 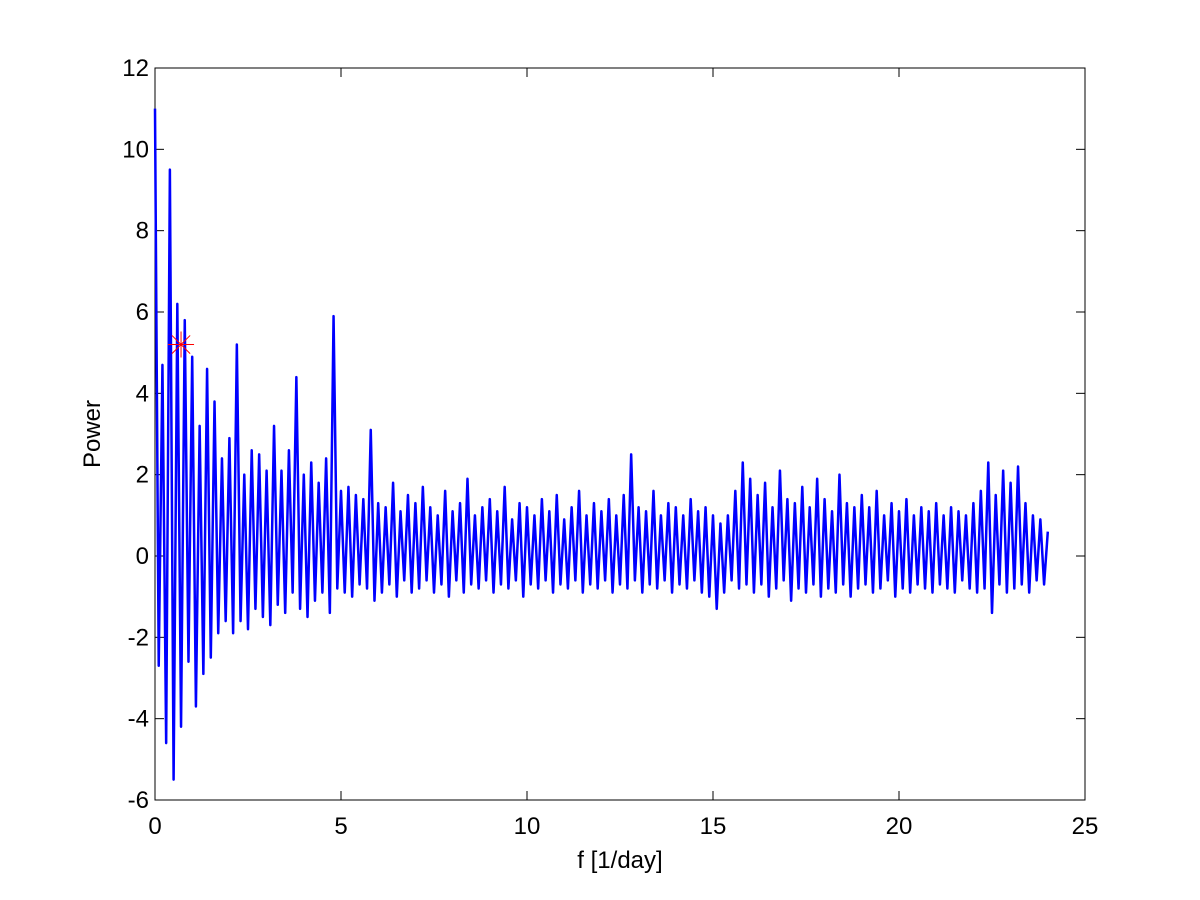 What do you see at coordinates (142, 475) in the screenshot?
I see `y-tick-label: 2` at bounding box center [142, 475].